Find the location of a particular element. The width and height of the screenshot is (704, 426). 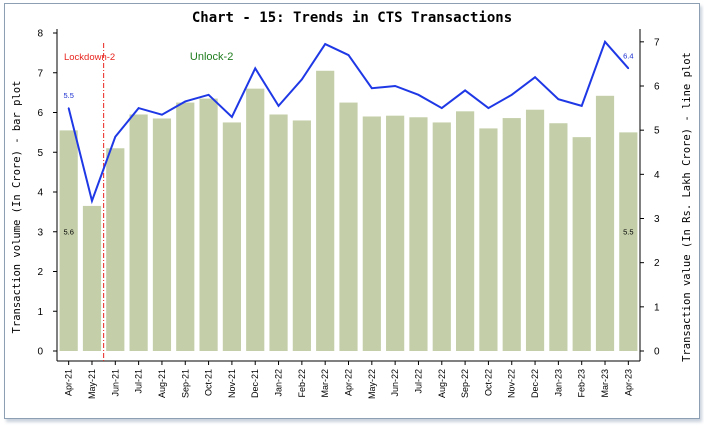

y2-tick-label: 4 is located at coordinates (657, 175).